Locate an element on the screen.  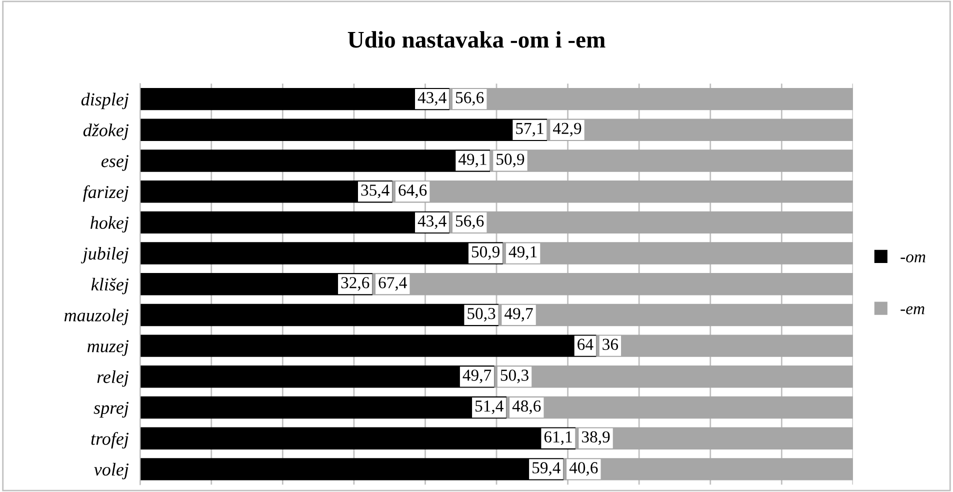
data-label: 64,6 is located at coordinates (412, 191).